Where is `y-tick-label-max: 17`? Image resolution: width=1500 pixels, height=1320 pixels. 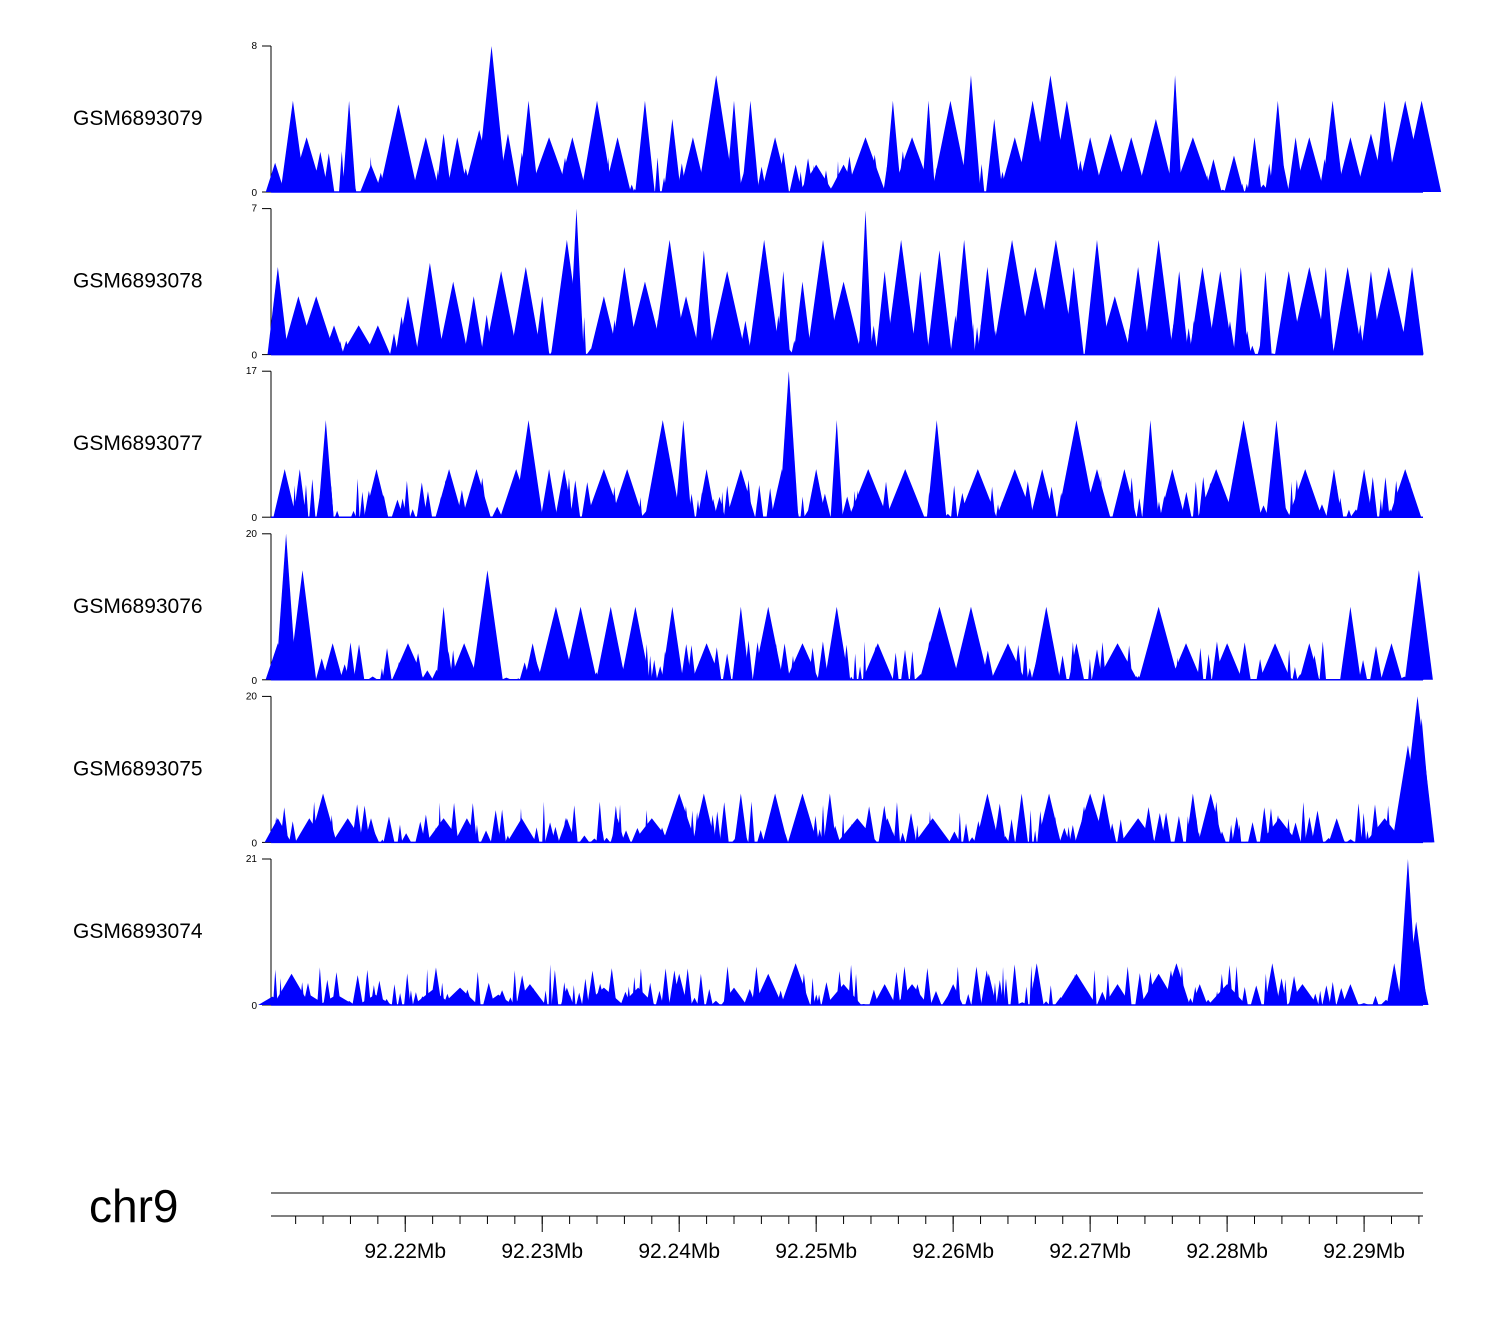
y-tick-label-max: 17 is located at coordinates (252, 371).